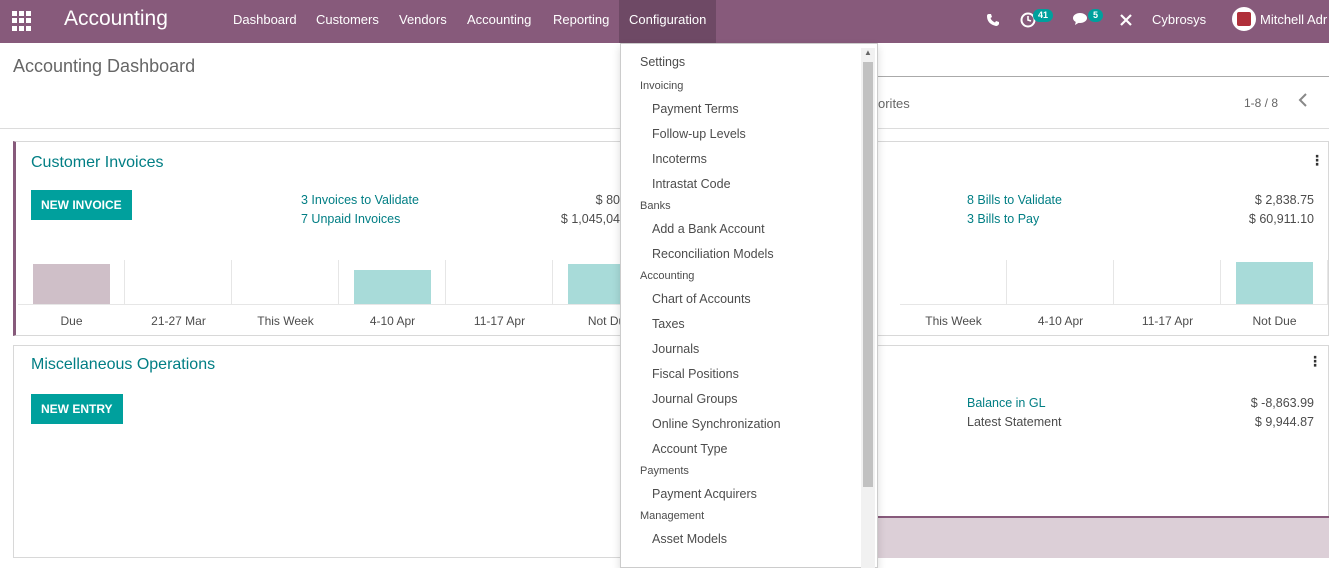 The image size is (1329, 568). What do you see at coordinates (1006, 403) in the screenshot?
I see `balance-in-gl-link: Balance in GL` at bounding box center [1006, 403].